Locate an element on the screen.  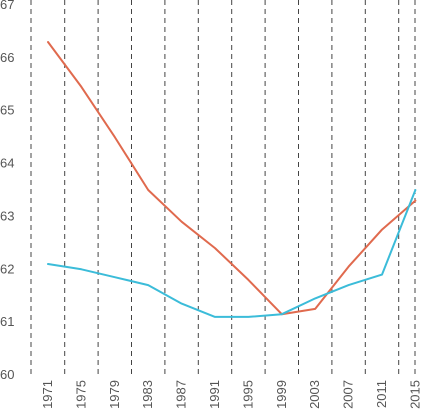
x-tick-label: 2007 is located at coordinates (348, 394).